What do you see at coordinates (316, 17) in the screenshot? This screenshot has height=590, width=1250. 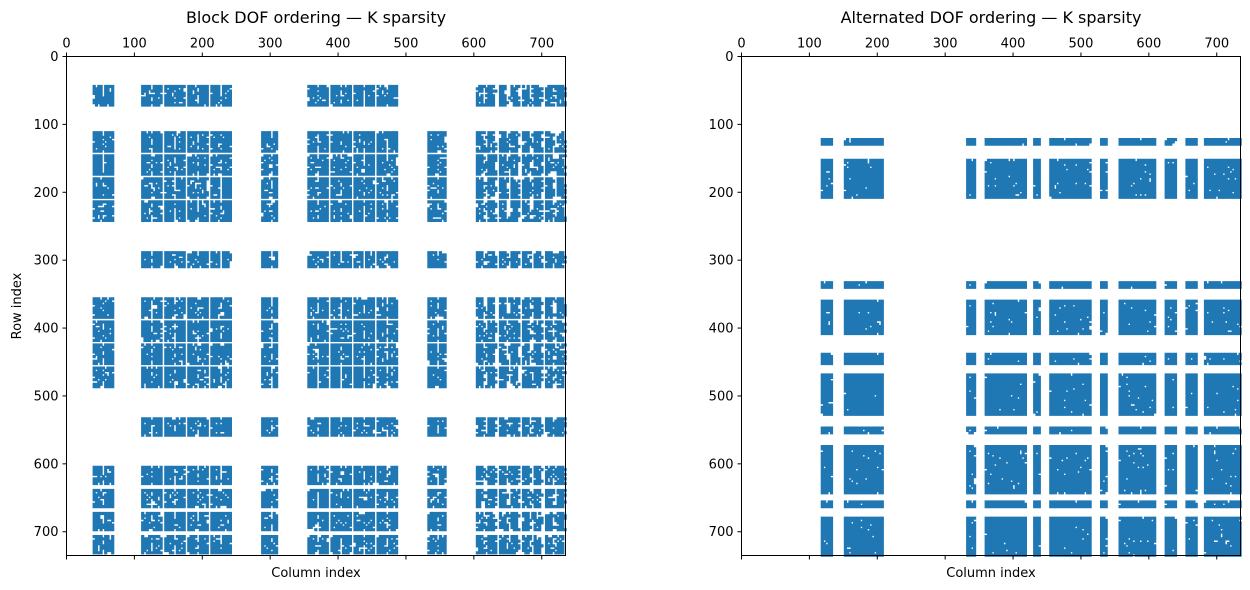 I see `chart-title: Block DOF ordering — K sparsity` at bounding box center [316, 17].